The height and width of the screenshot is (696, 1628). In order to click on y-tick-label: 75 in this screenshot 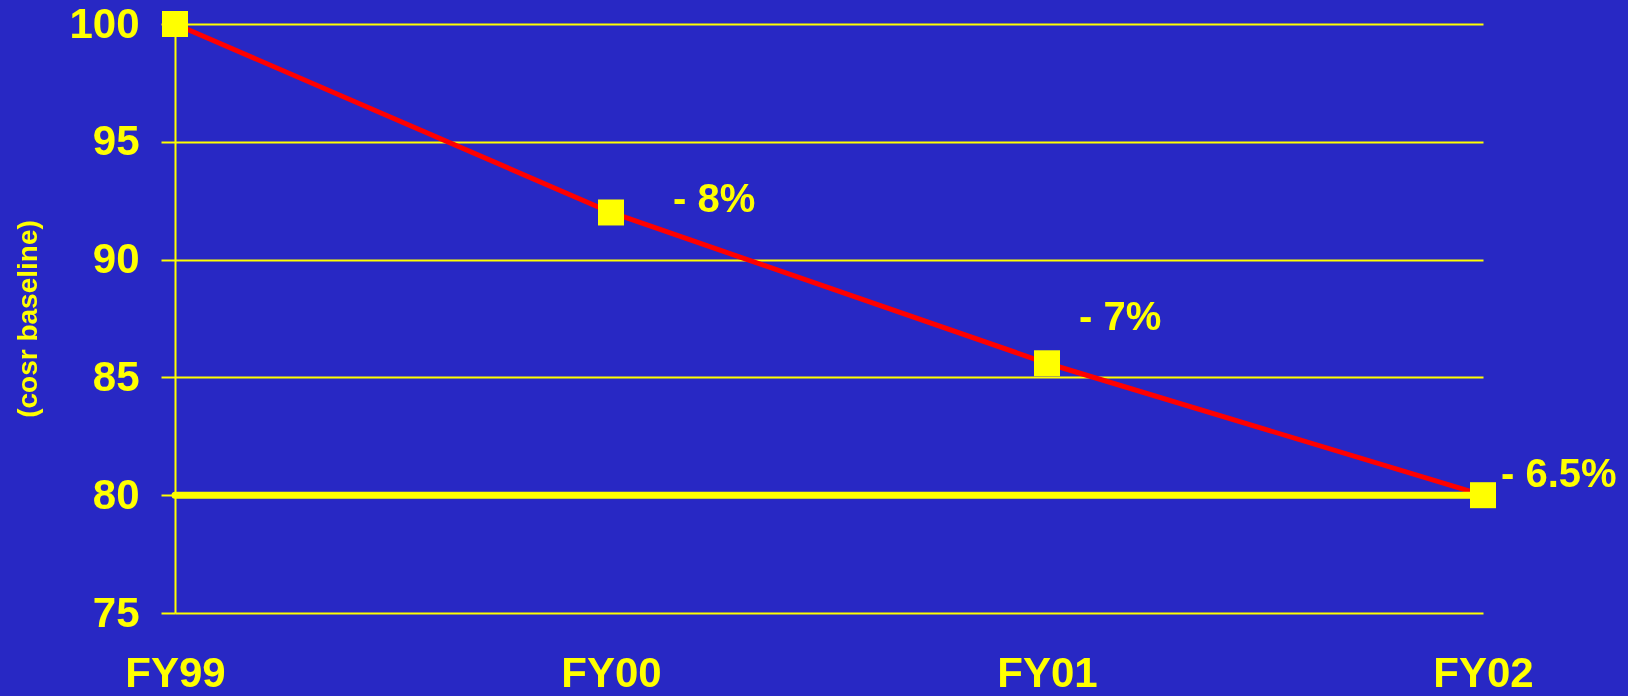, I will do `click(116, 612)`.